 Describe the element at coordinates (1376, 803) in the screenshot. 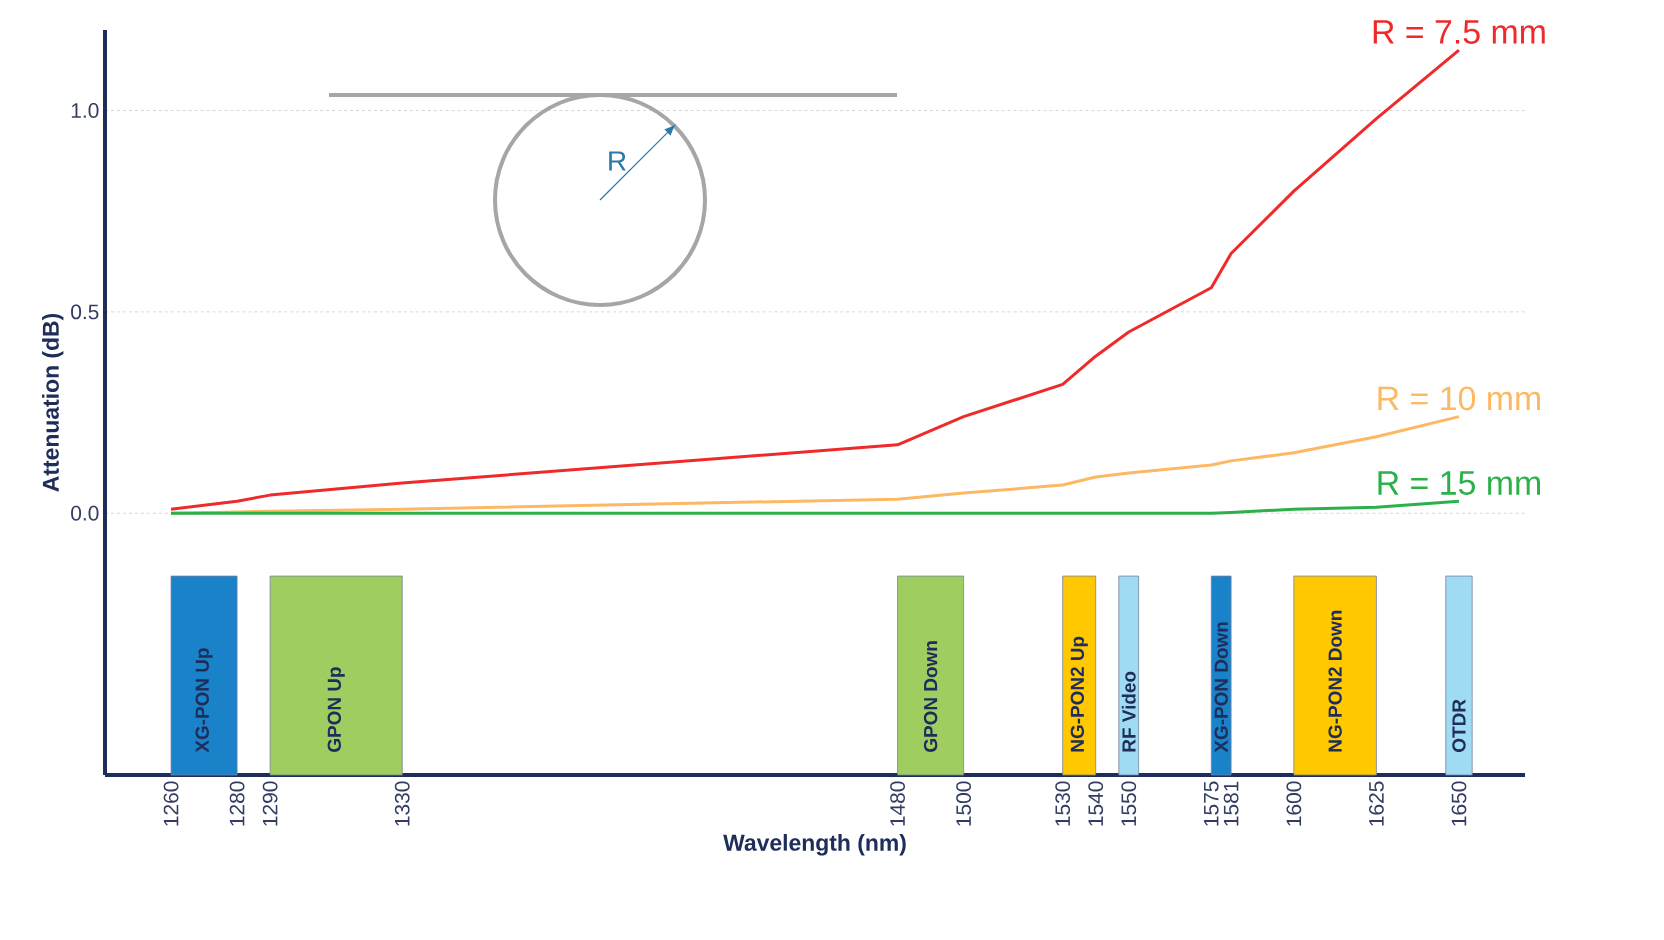

I see `x-tick-label: 1625` at that location.